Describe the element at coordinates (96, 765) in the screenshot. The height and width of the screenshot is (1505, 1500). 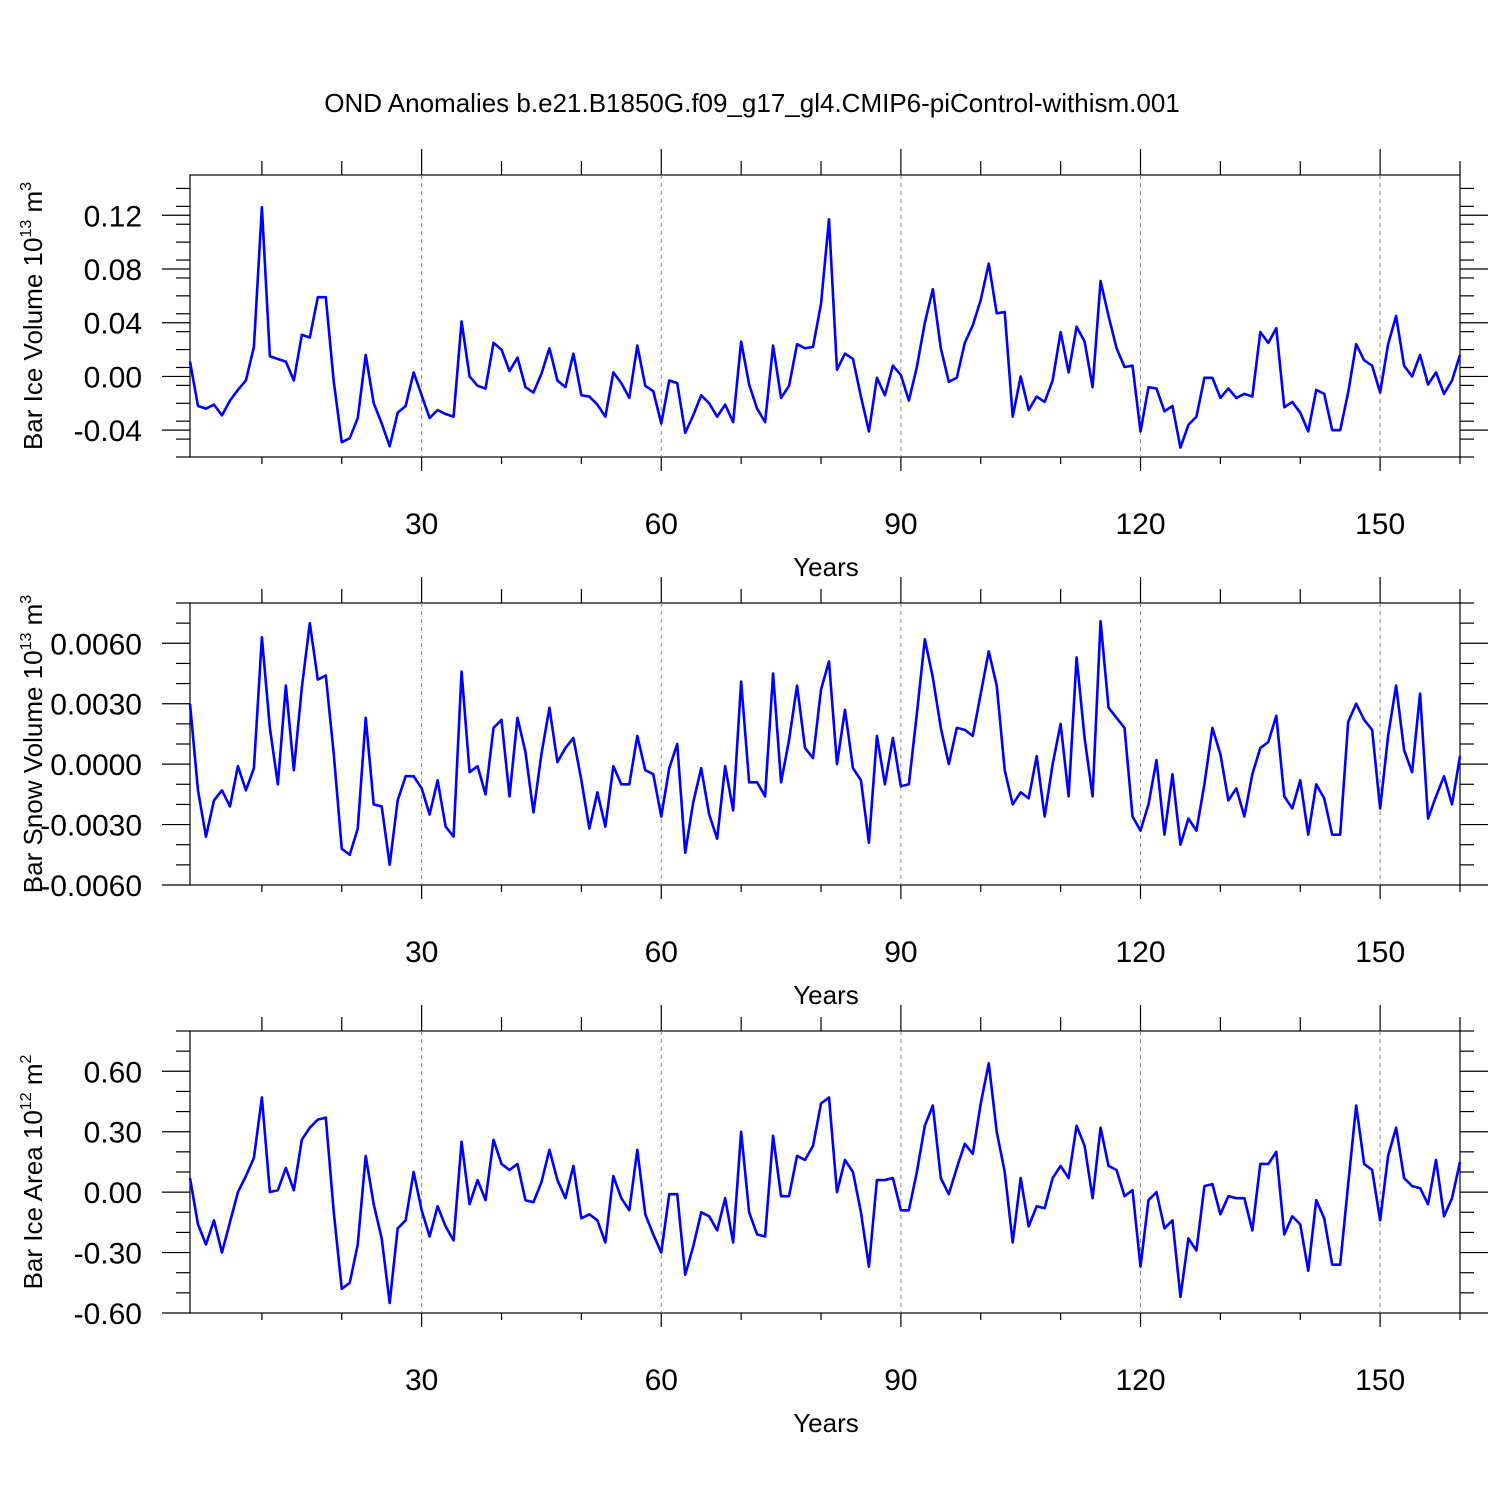
I see `y-tick-label: 0.0000` at that location.